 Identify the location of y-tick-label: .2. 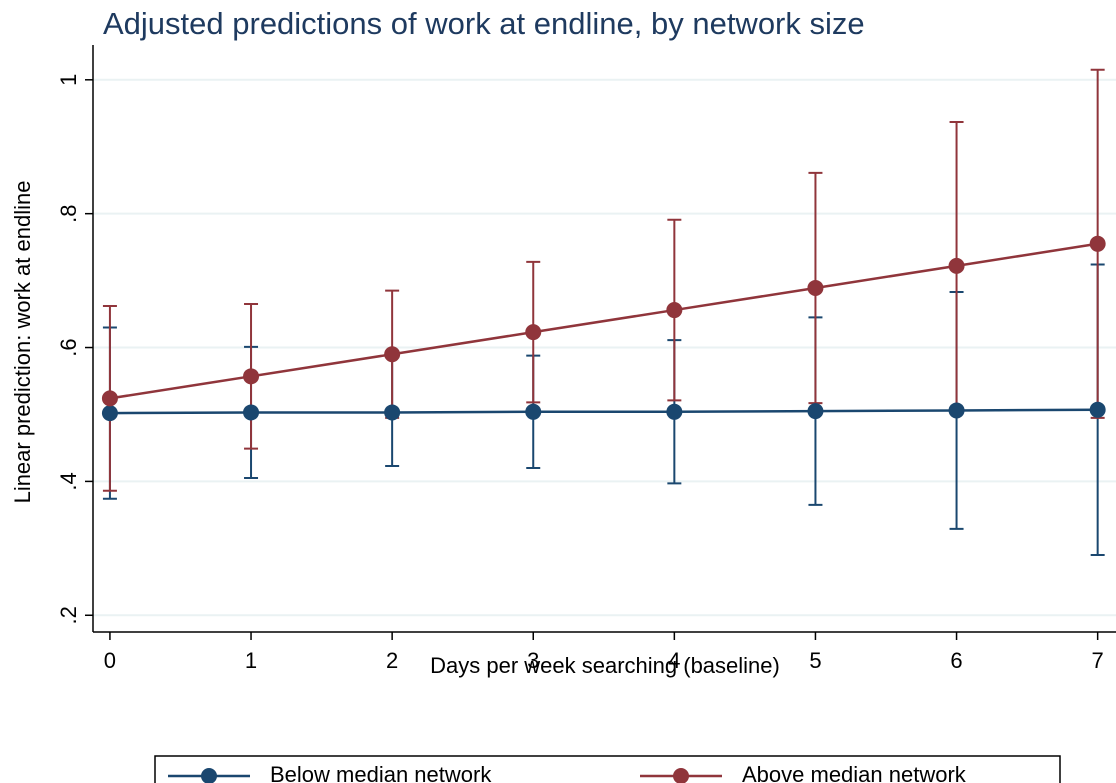
(68, 615).